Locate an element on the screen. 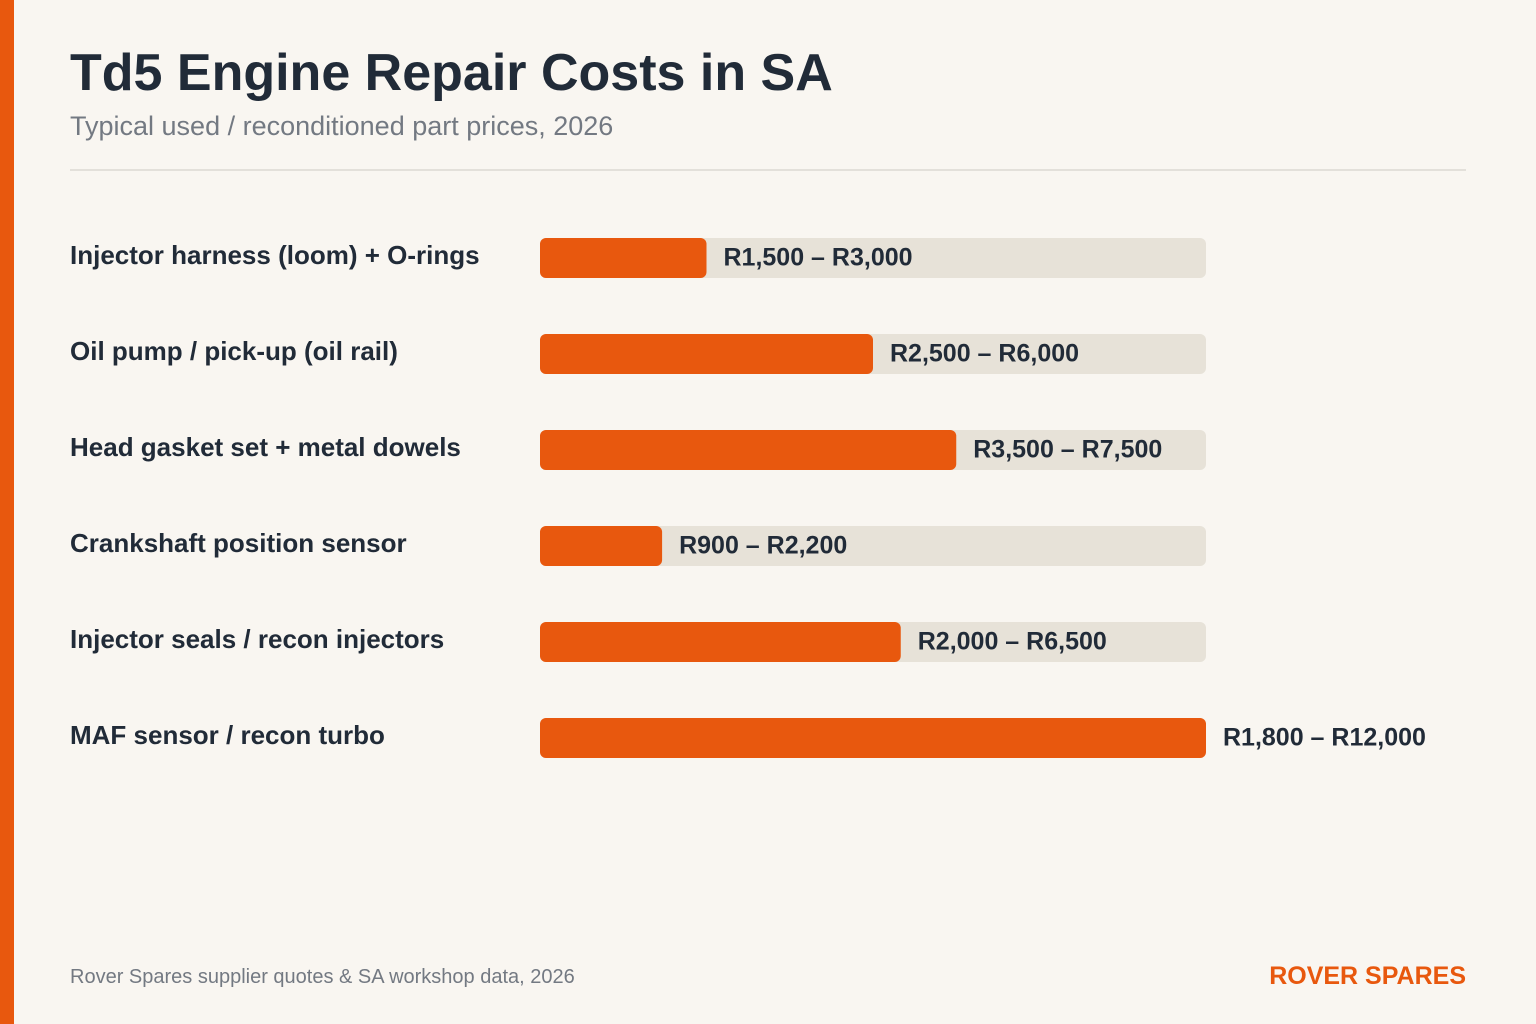 This screenshot has height=1024, width=1536. category-label: Injector harness (loom) + O-rings is located at coordinates (275, 255).